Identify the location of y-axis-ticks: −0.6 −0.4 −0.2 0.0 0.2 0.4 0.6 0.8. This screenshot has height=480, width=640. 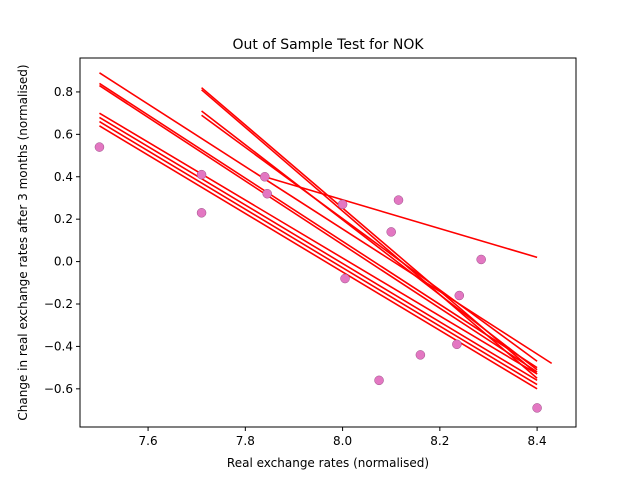
(62, 240).